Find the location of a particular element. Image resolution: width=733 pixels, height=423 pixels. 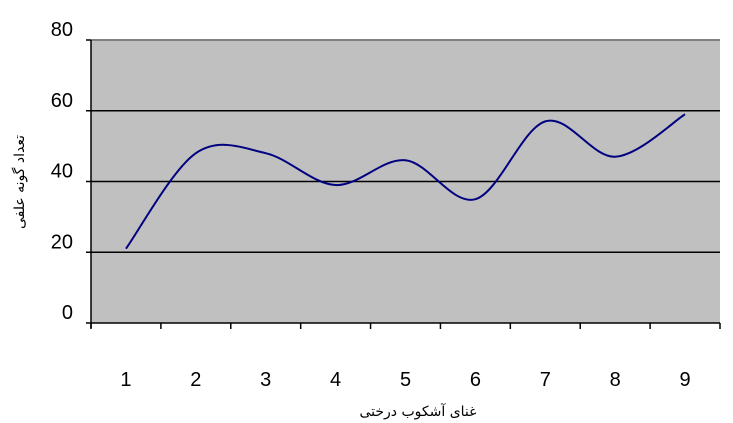

x-tick-label: 2 is located at coordinates (195, 380).